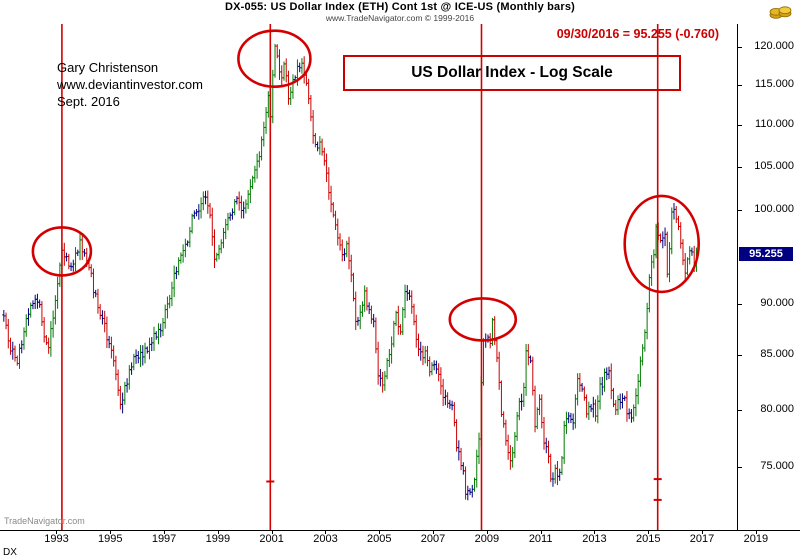  What do you see at coordinates (774, 209) in the screenshot?
I see `y-axis-label: 100.000` at bounding box center [774, 209].